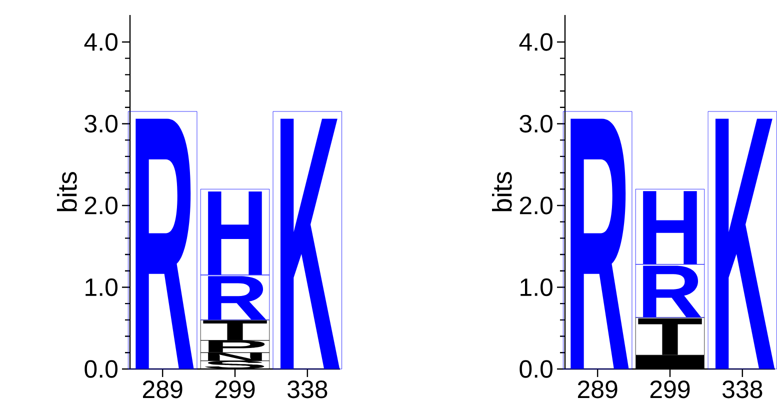 The image size is (777, 419). Describe the element at coordinates (236, 346) in the screenshot. I see `series-label: P` at that location.